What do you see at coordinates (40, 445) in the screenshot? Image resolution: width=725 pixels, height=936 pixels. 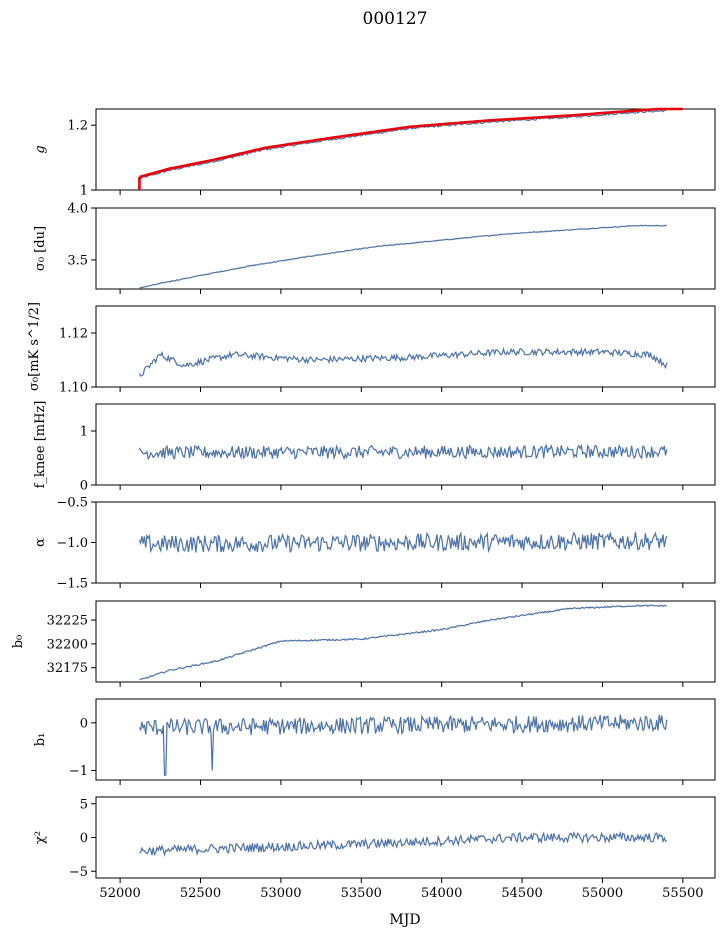 I see `y-axis-label: f_knee [mHz]` at bounding box center [40, 445].